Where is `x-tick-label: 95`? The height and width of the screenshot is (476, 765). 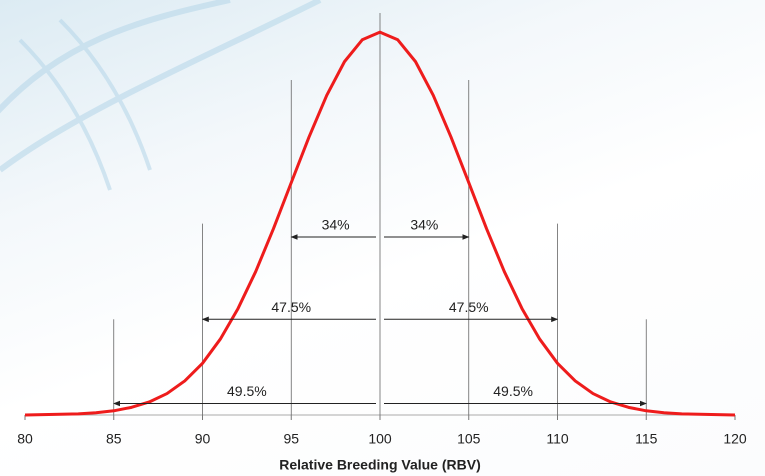
x-tick-label: 95 is located at coordinates (291, 439).